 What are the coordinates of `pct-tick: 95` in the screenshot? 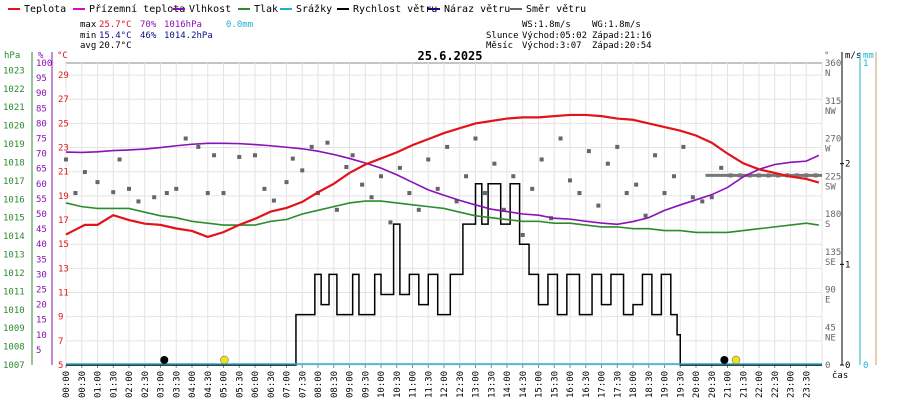 It's located at (41, 79).